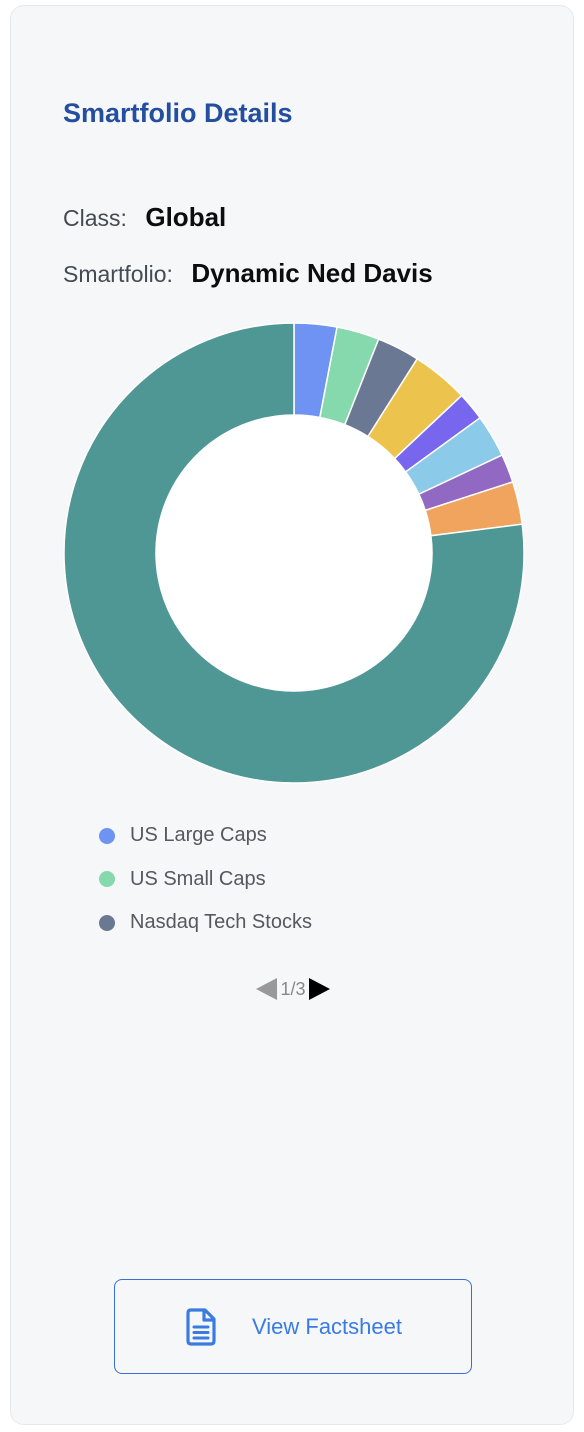 This screenshot has height=1432, width=584. Describe the element at coordinates (326, 1326) in the screenshot. I see `view-factsheet-label: View Factsheet` at that location.